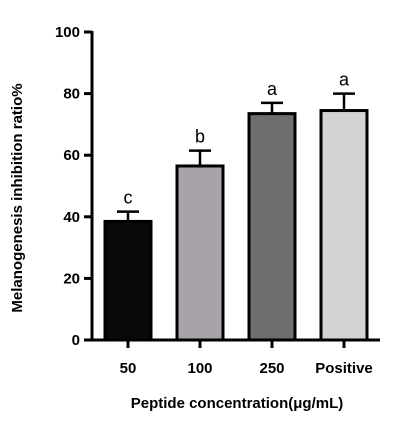  I want to click on x-tick-label: 250, so click(271, 368).